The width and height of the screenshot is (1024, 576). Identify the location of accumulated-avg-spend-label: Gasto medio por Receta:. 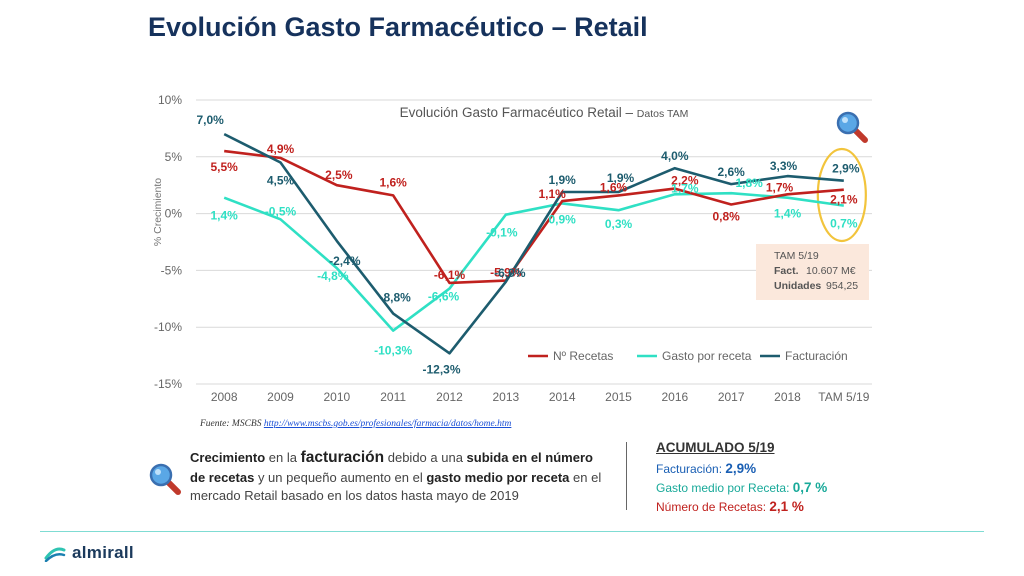
(724, 488).